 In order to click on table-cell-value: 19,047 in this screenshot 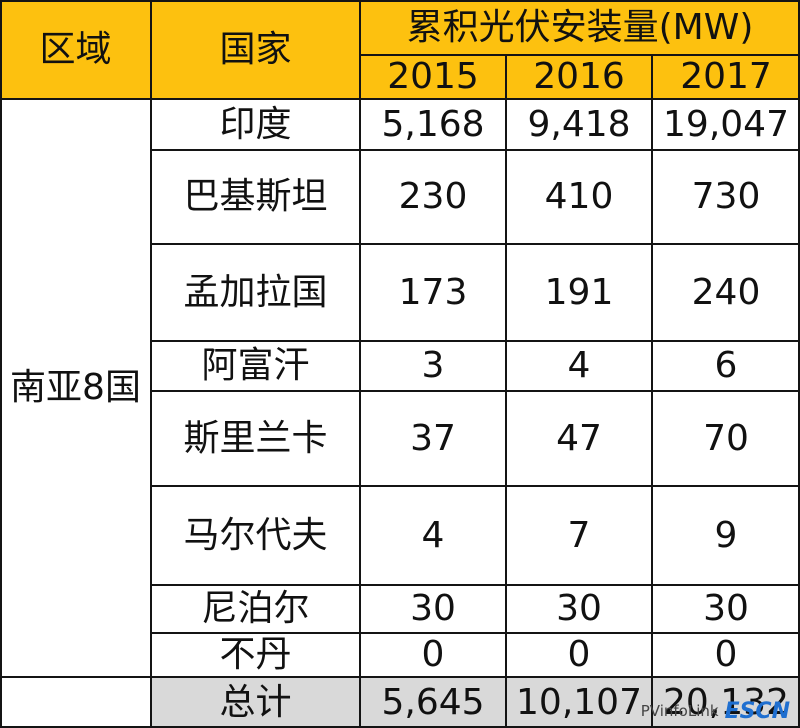, I will do `click(726, 124)`.